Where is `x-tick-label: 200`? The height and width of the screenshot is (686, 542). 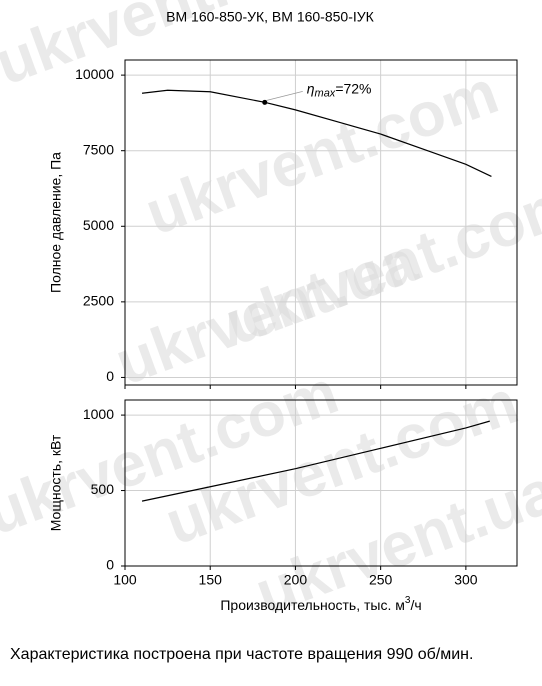
x-tick-label: 200 is located at coordinates (296, 580).